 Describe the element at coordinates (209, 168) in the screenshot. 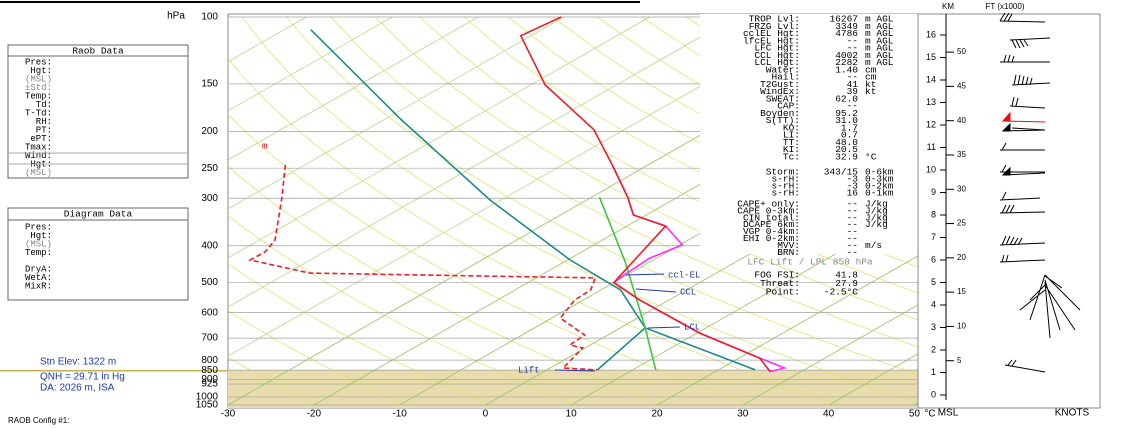

I see `y-tick-label: 250` at that location.